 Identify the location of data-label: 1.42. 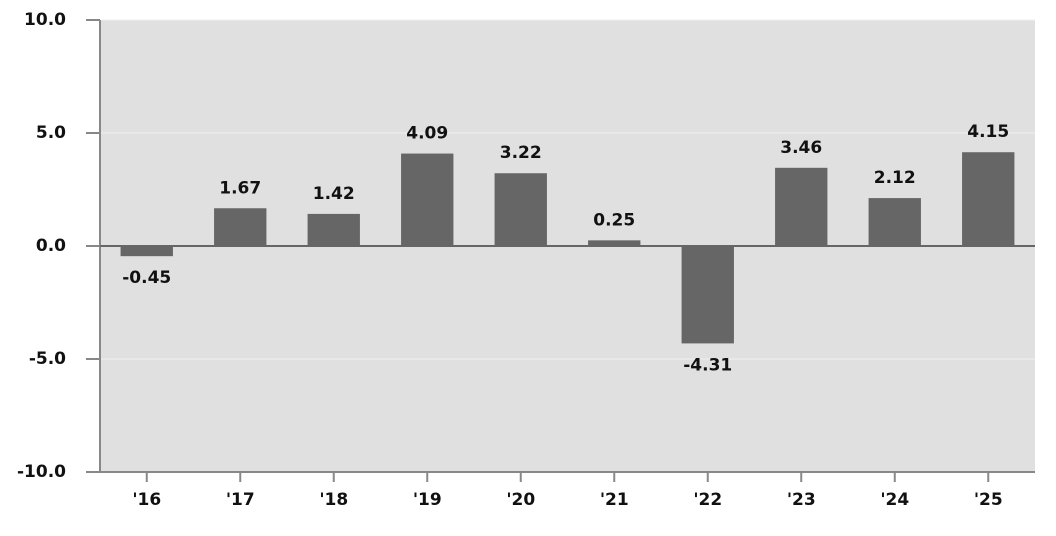
(334, 194).